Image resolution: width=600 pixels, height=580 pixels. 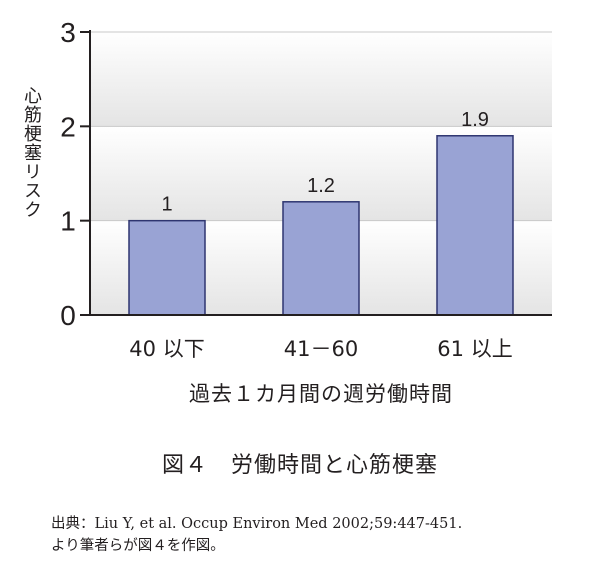 I want to click on x-tick-label: 40 以下, so click(x=166, y=349).